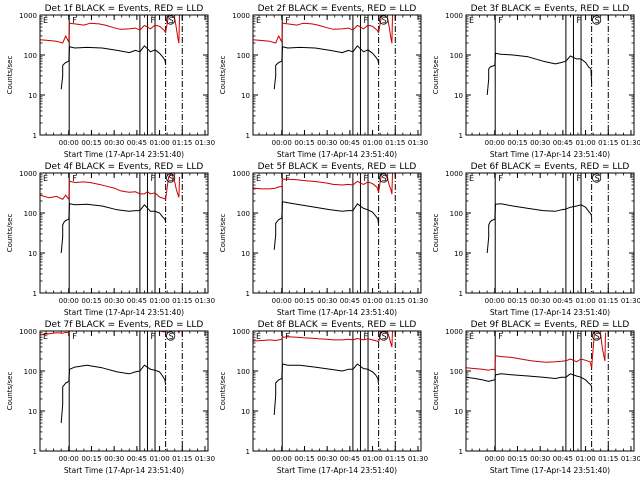 This screenshot has height=480, width=640. Describe the element at coordinates (114, 459) in the screenshot. I see `x-tick-label: 00:30` at that location.